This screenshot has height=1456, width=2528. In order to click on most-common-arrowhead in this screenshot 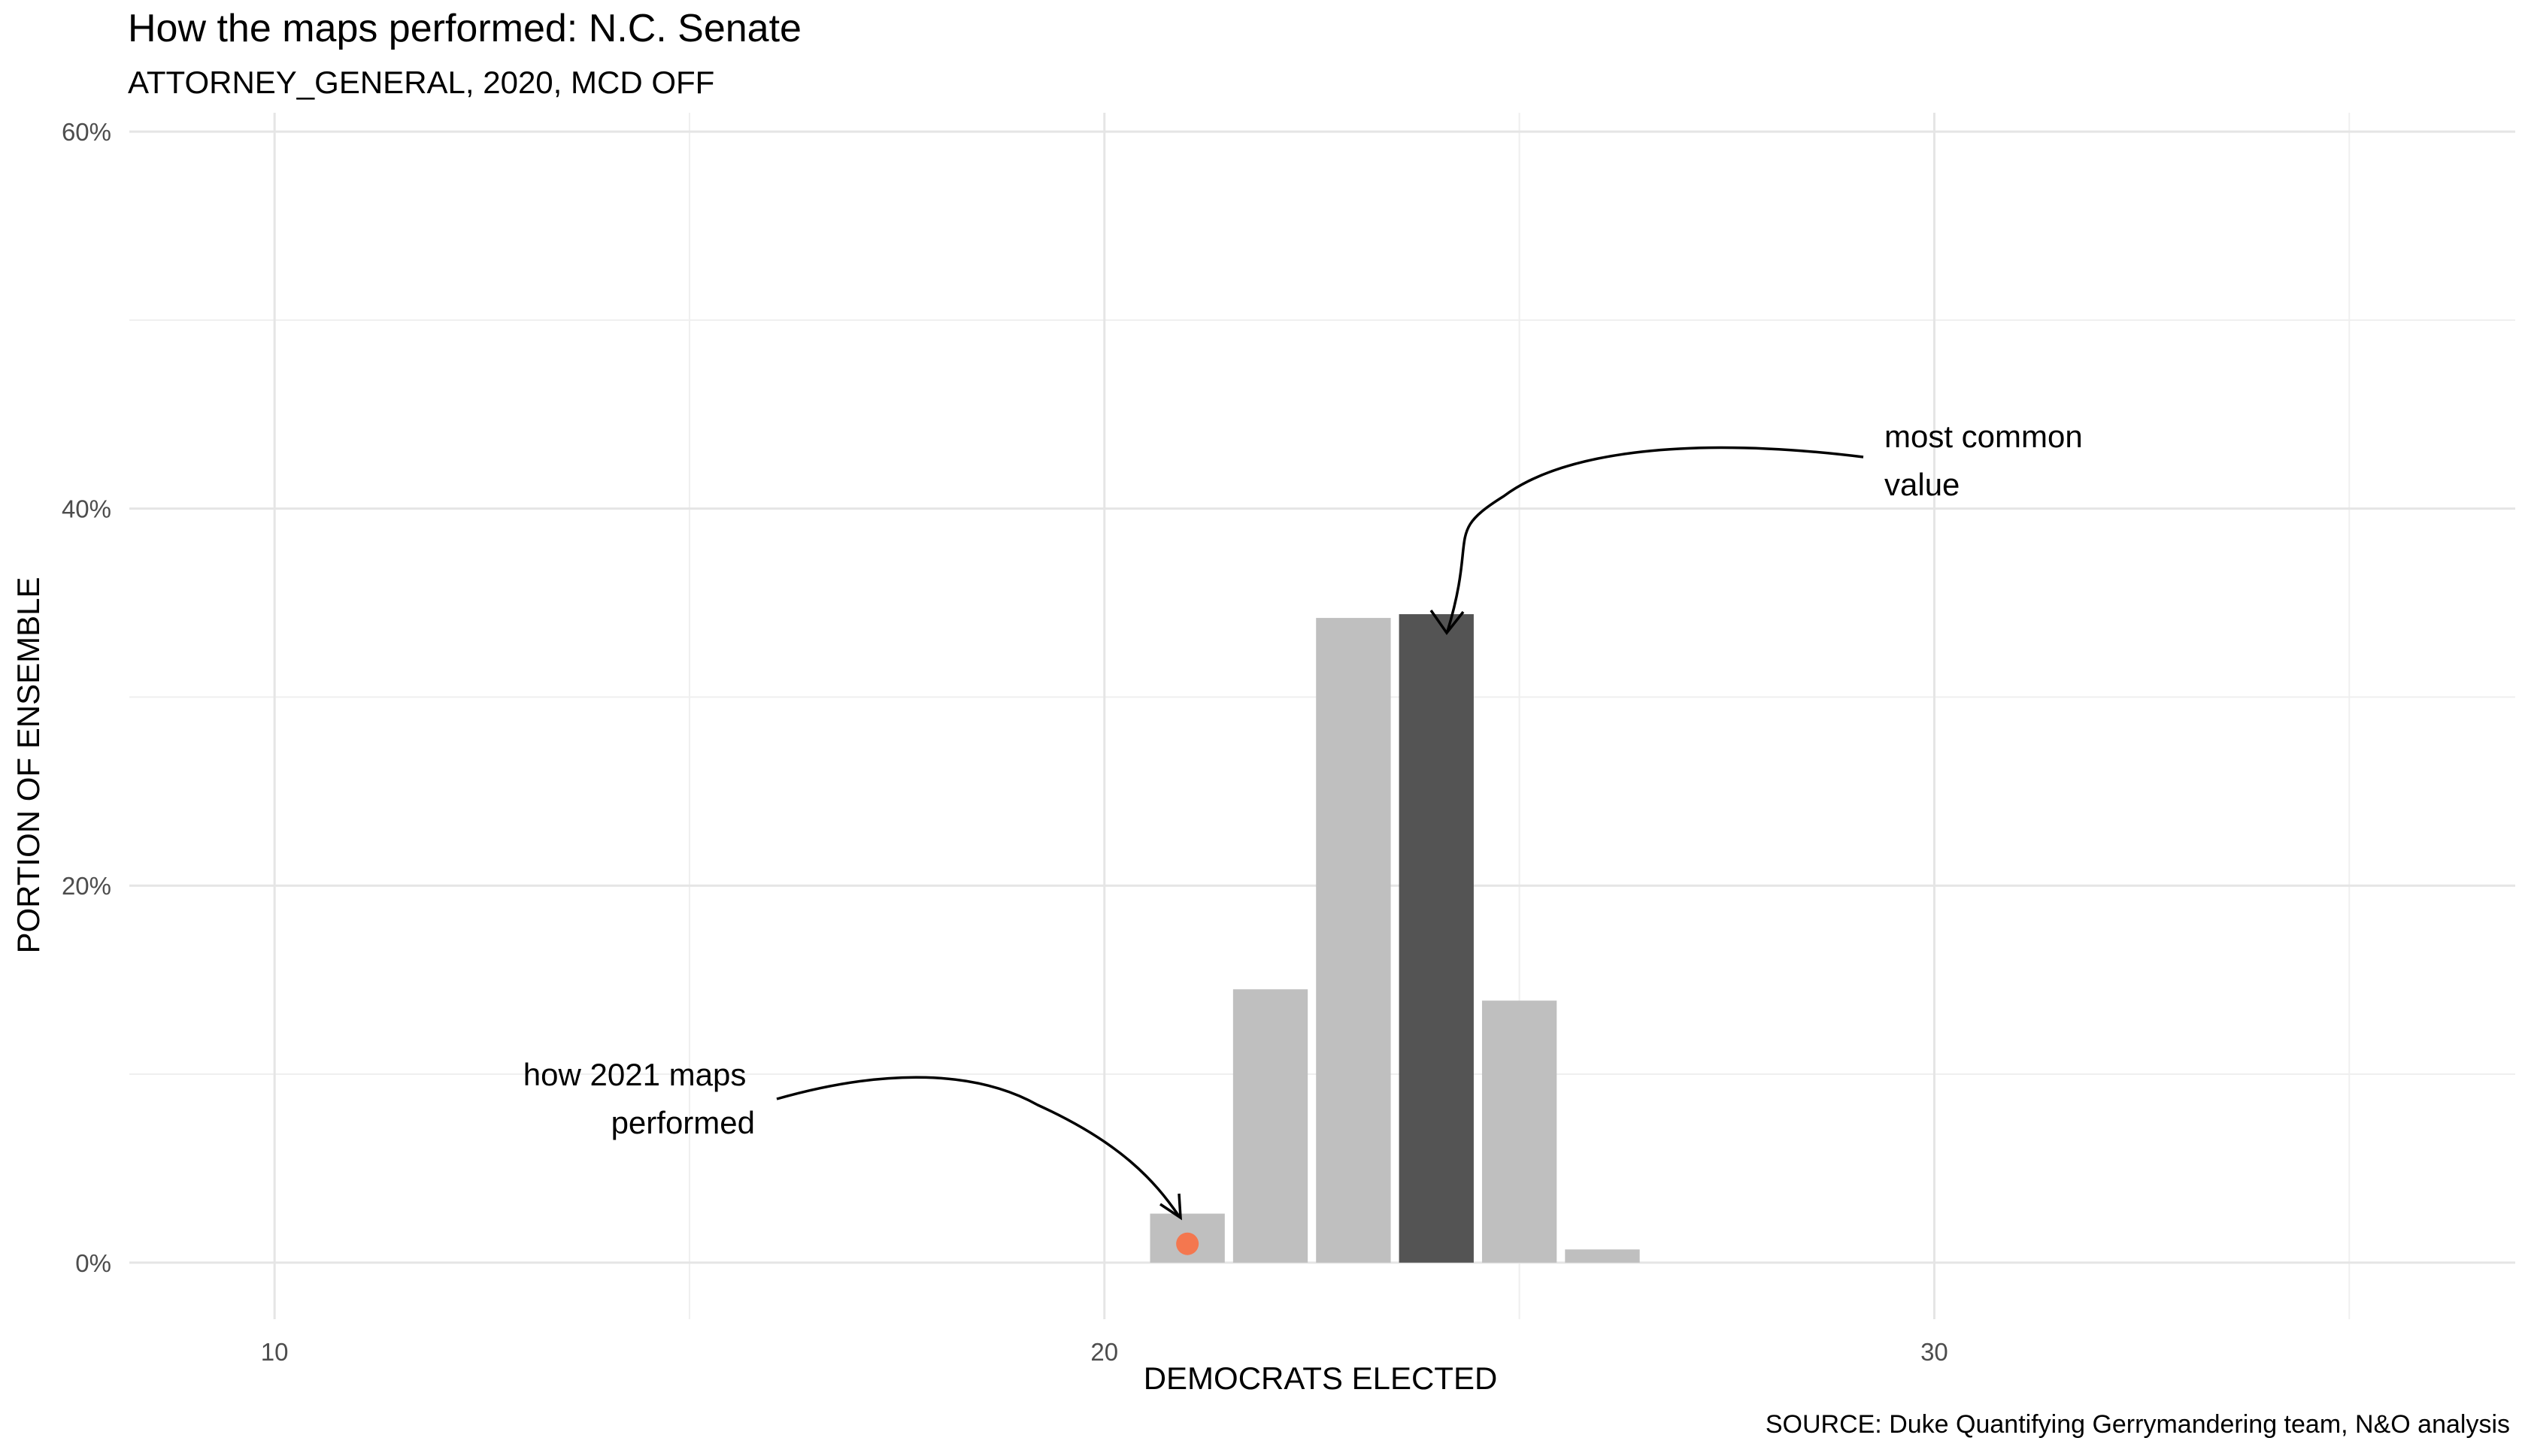, I will do `click(1447, 622)`.